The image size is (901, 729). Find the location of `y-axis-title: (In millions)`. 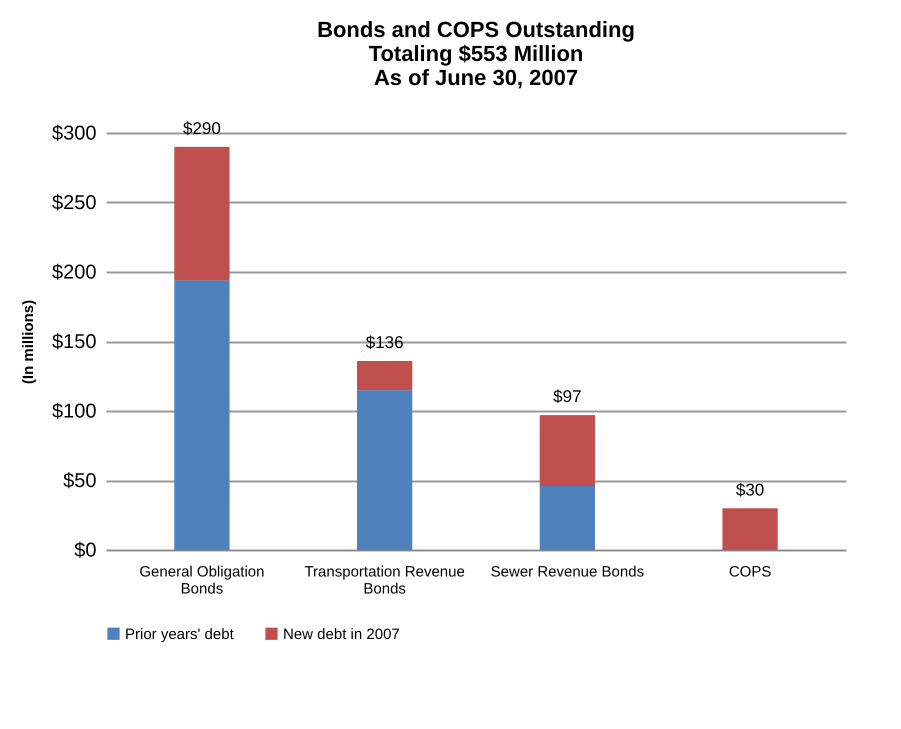

y-axis-title: (In millions) is located at coordinates (29, 342).